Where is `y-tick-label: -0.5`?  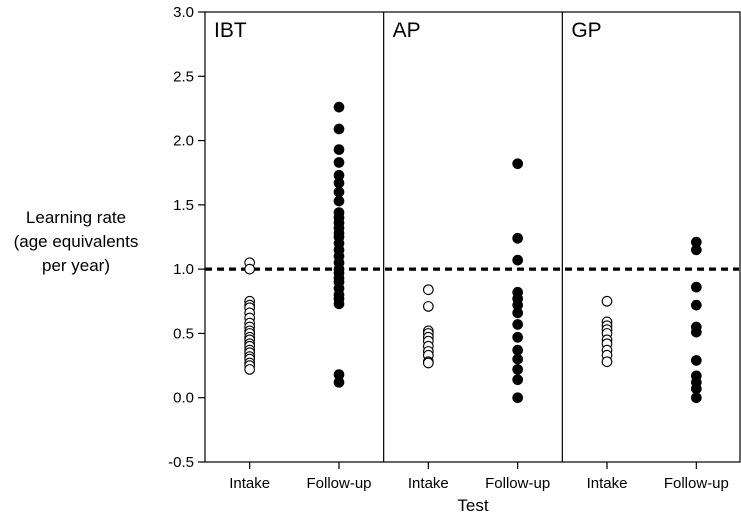
y-tick-label: -0.5 is located at coordinates (181, 462).